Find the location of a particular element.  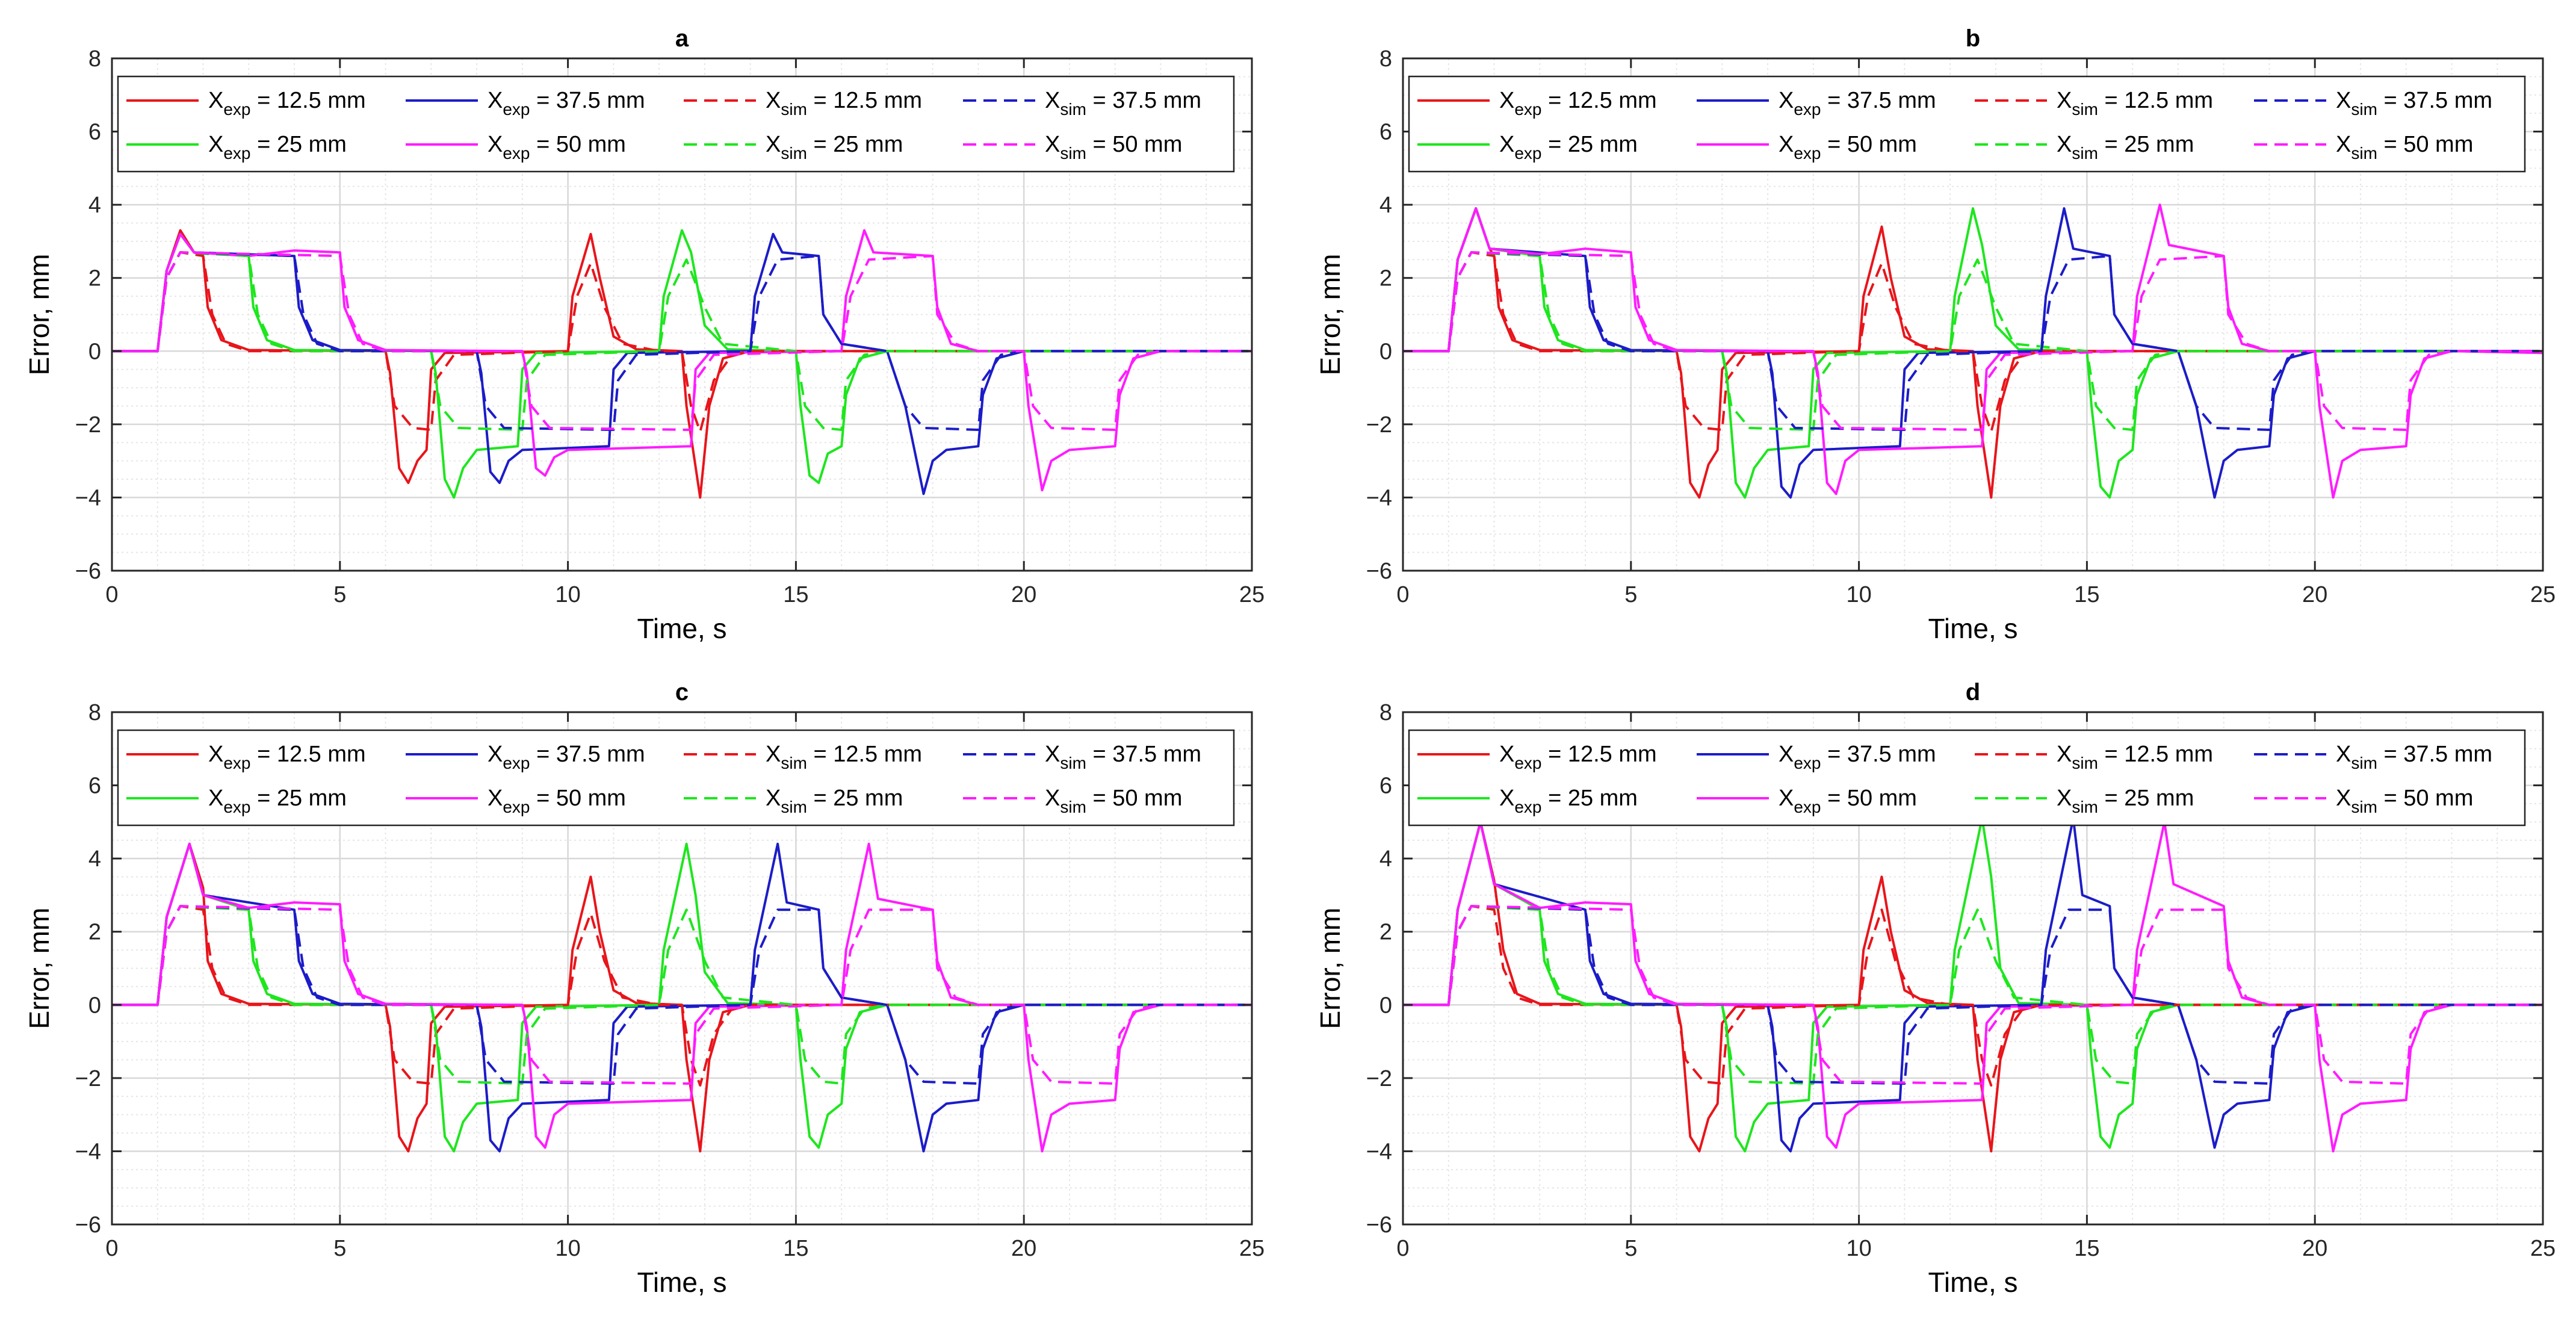

legend-label: Xsim = 37.5 mm is located at coordinates (2414, 103).